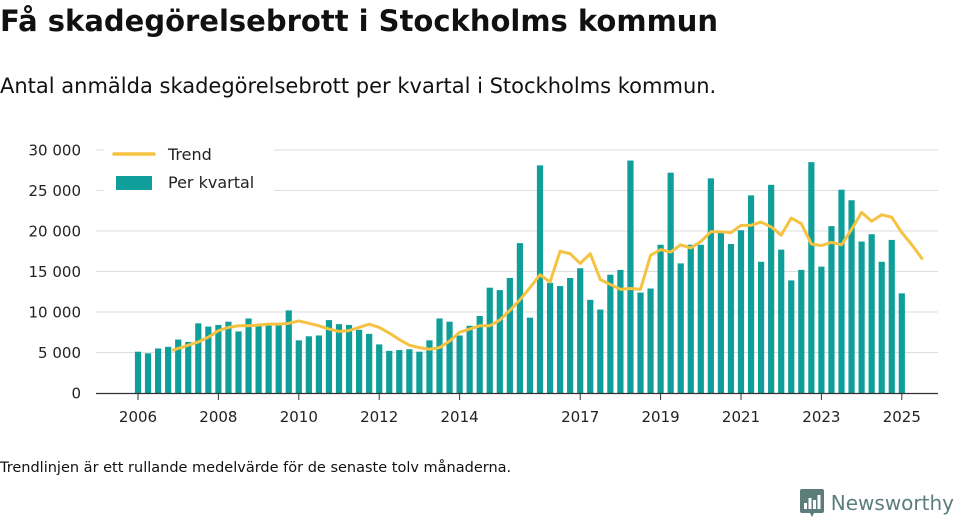 The image size is (960, 520). What do you see at coordinates (821, 417) in the screenshot?
I see `x-tick-label: 2023` at bounding box center [821, 417].